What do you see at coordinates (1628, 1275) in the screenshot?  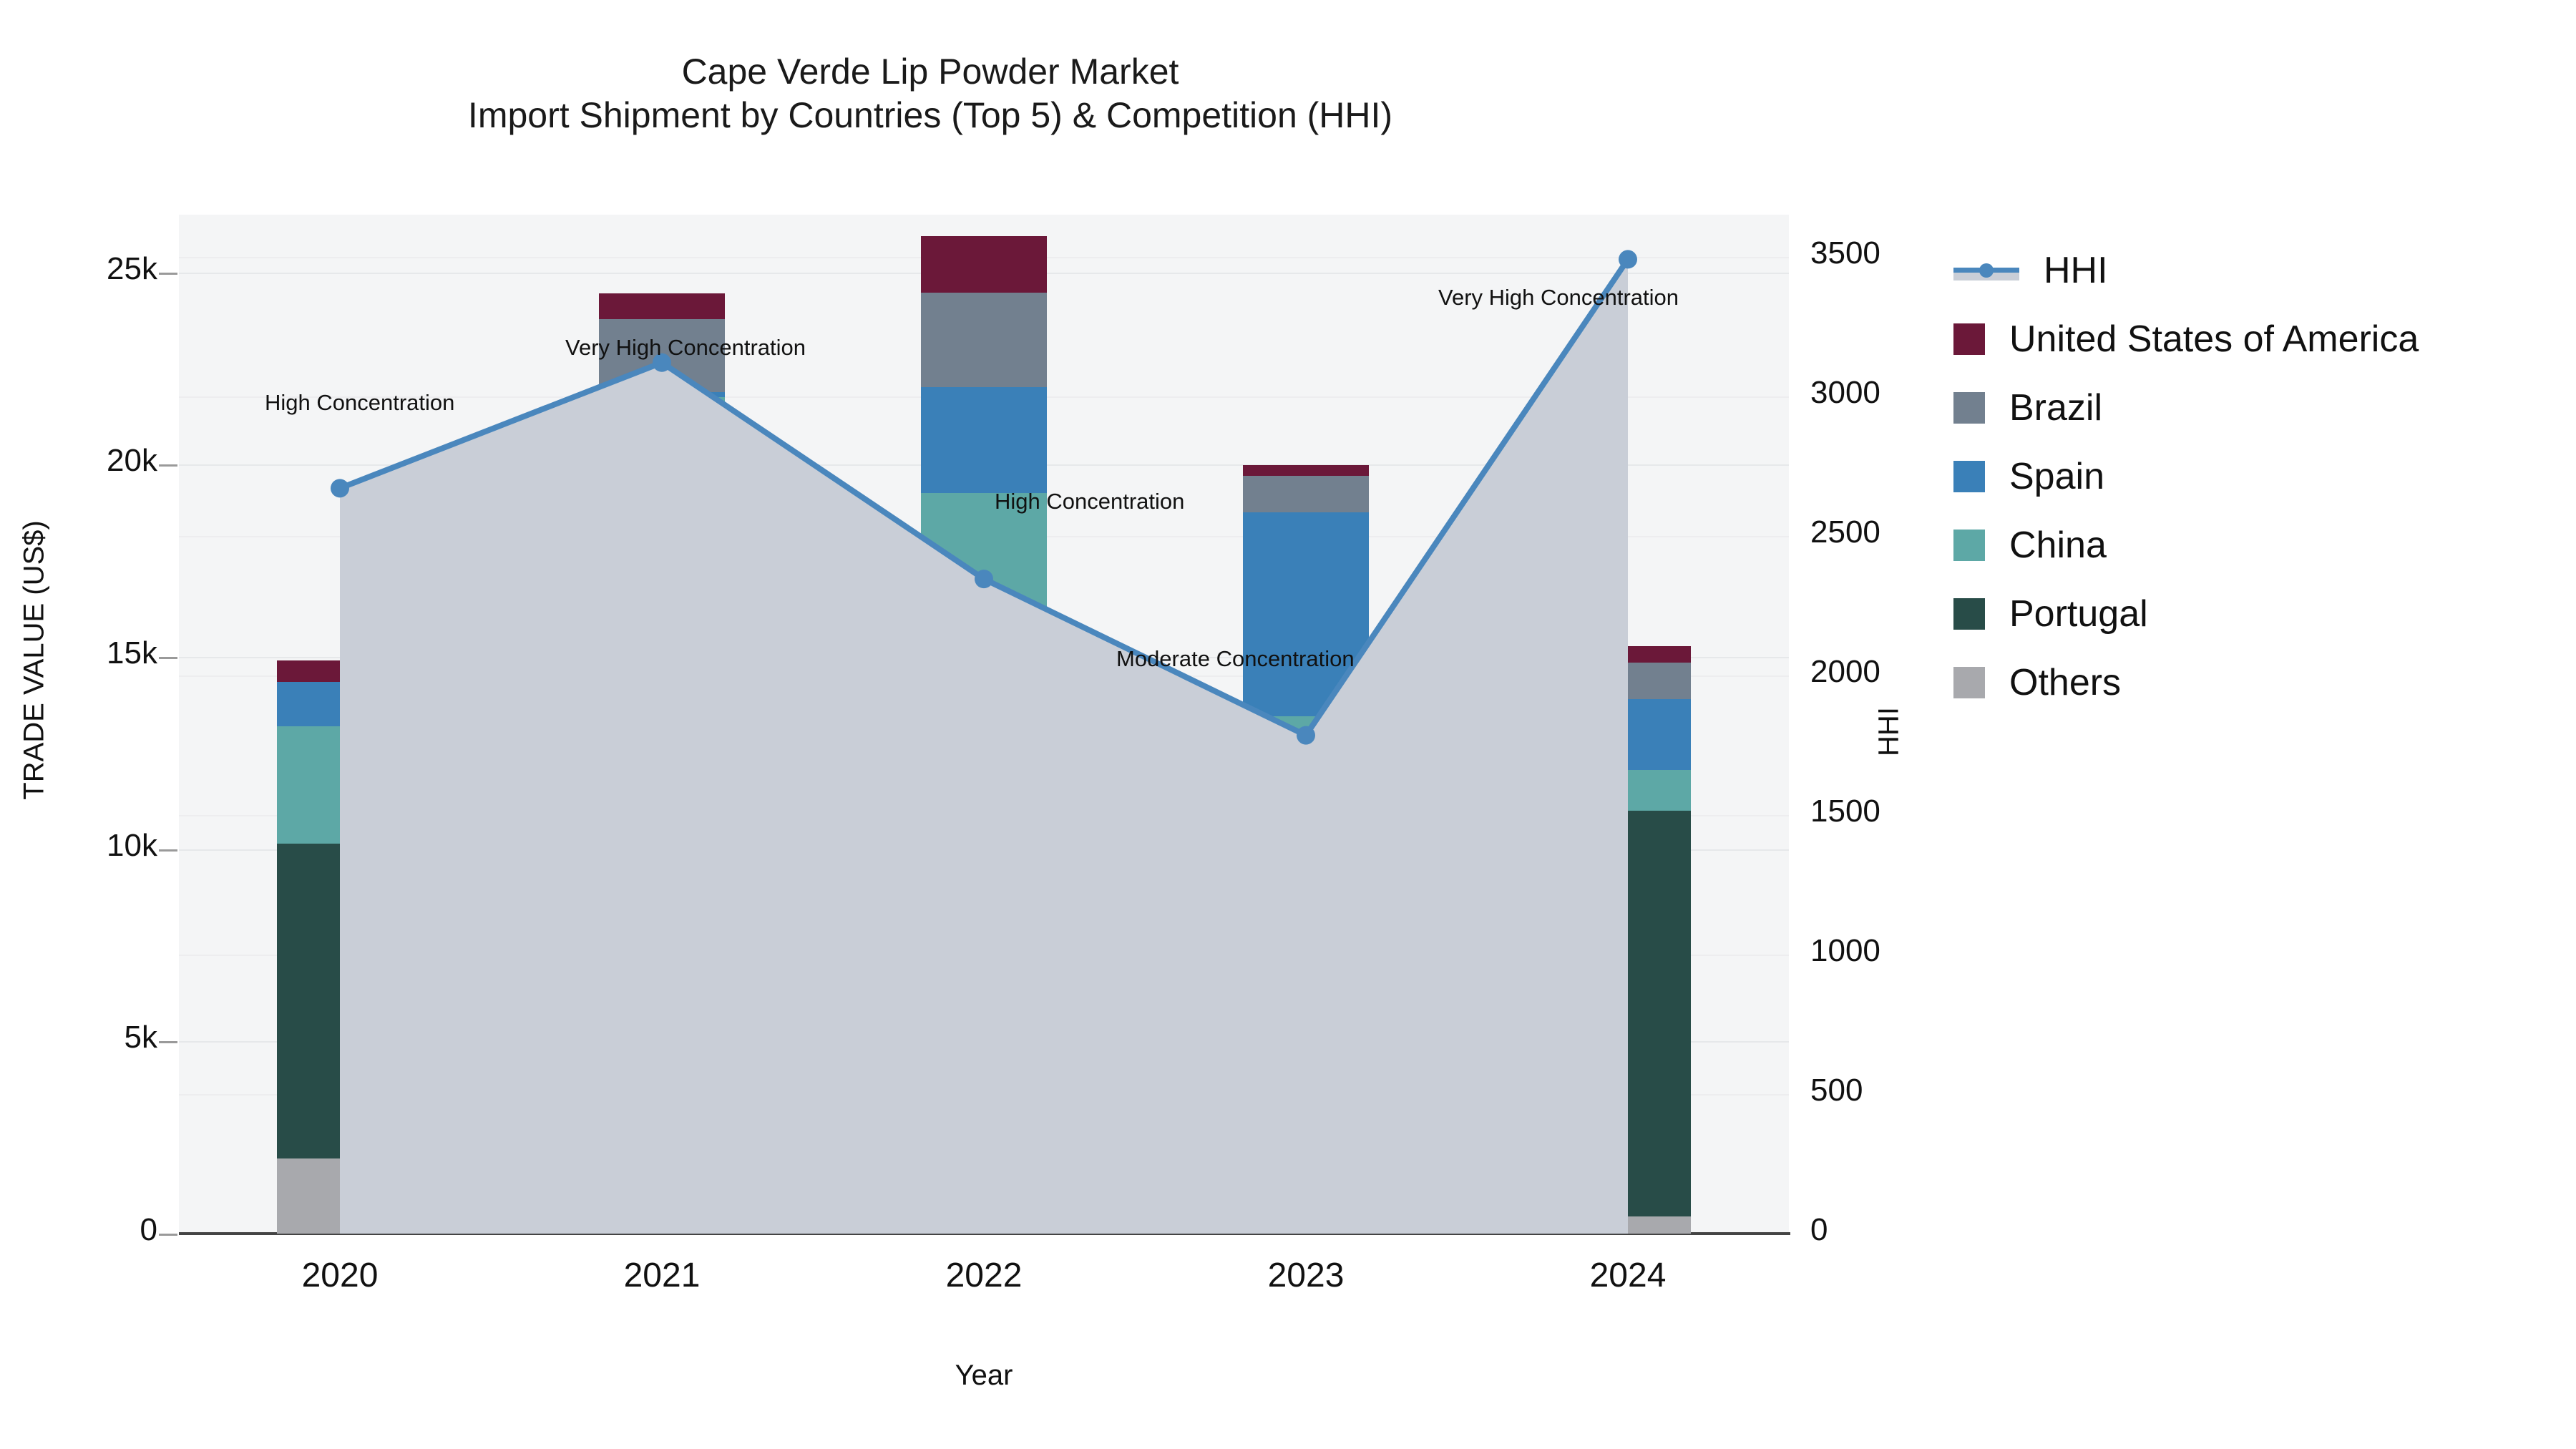 I see `x-axis-tick-label: 2024` at bounding box center [1628, 1275].